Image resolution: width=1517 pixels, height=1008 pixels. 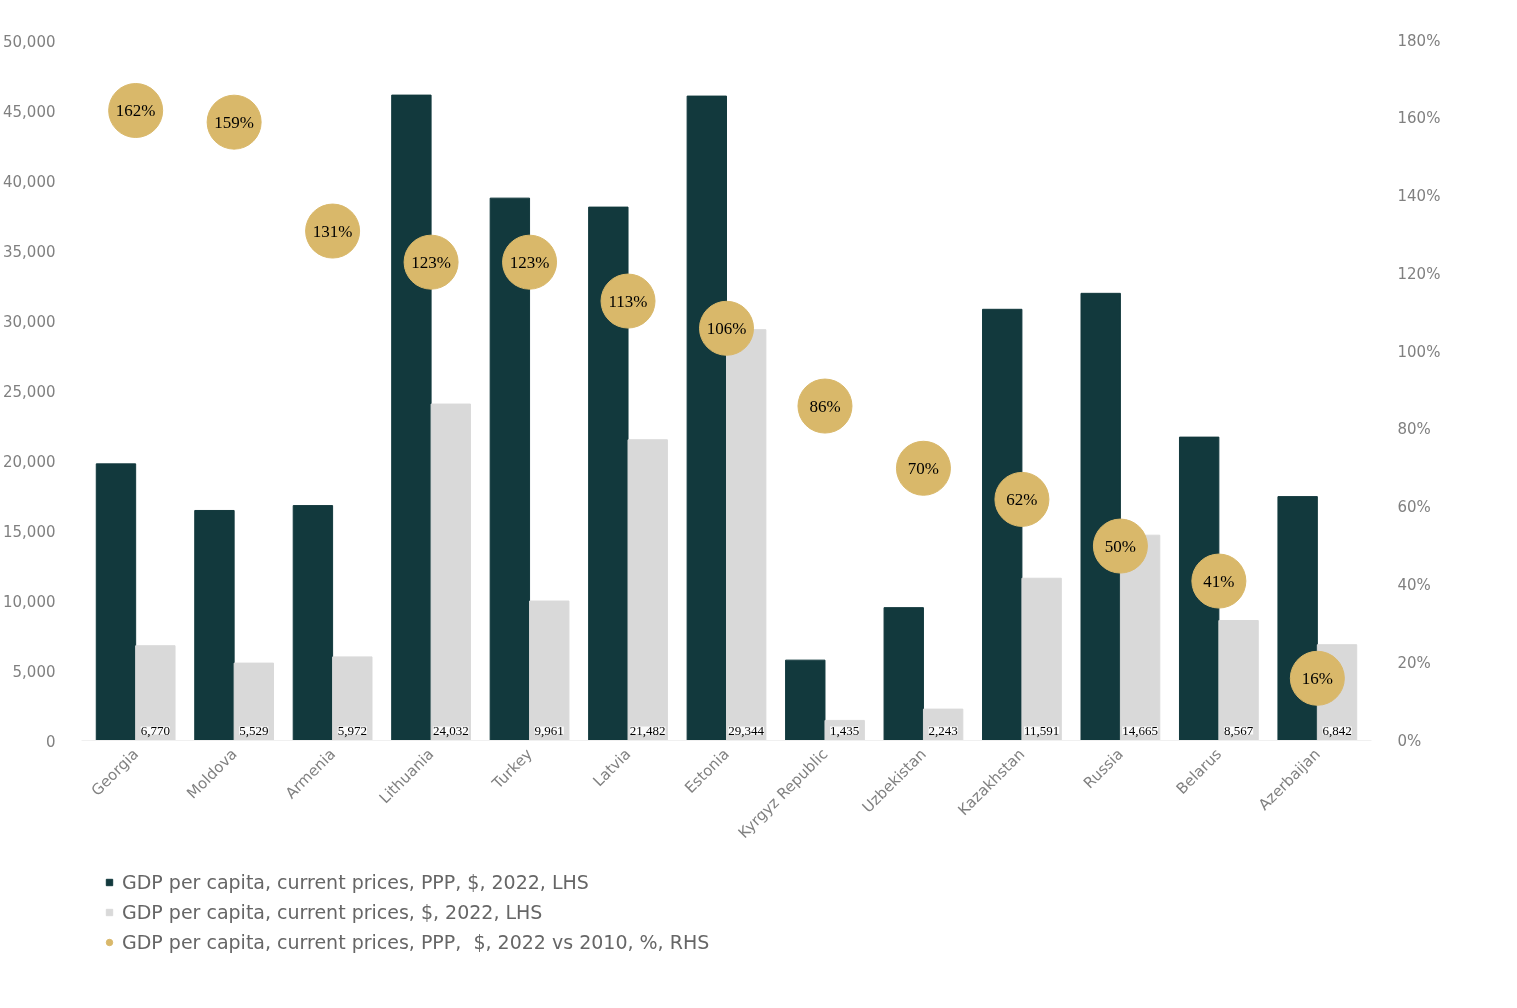 What do you see at coordinates (29, 321) in the screenshot?
I see `y-tick-label: 30,000` at bounding box center [29, 321].